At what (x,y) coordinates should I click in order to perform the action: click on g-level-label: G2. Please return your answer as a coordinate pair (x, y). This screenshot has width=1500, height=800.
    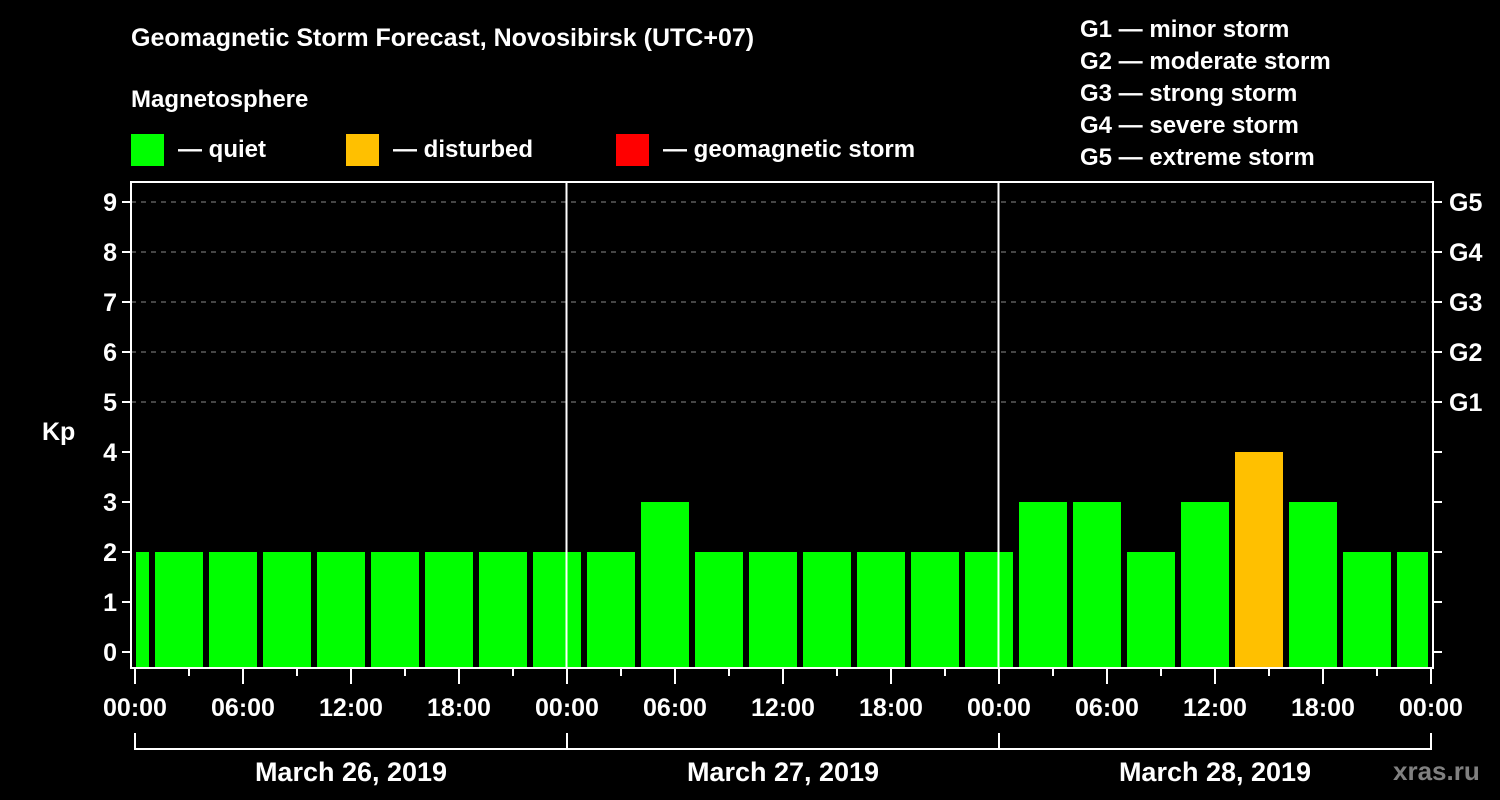
    Looking at the image, I should click on (1465, 353).